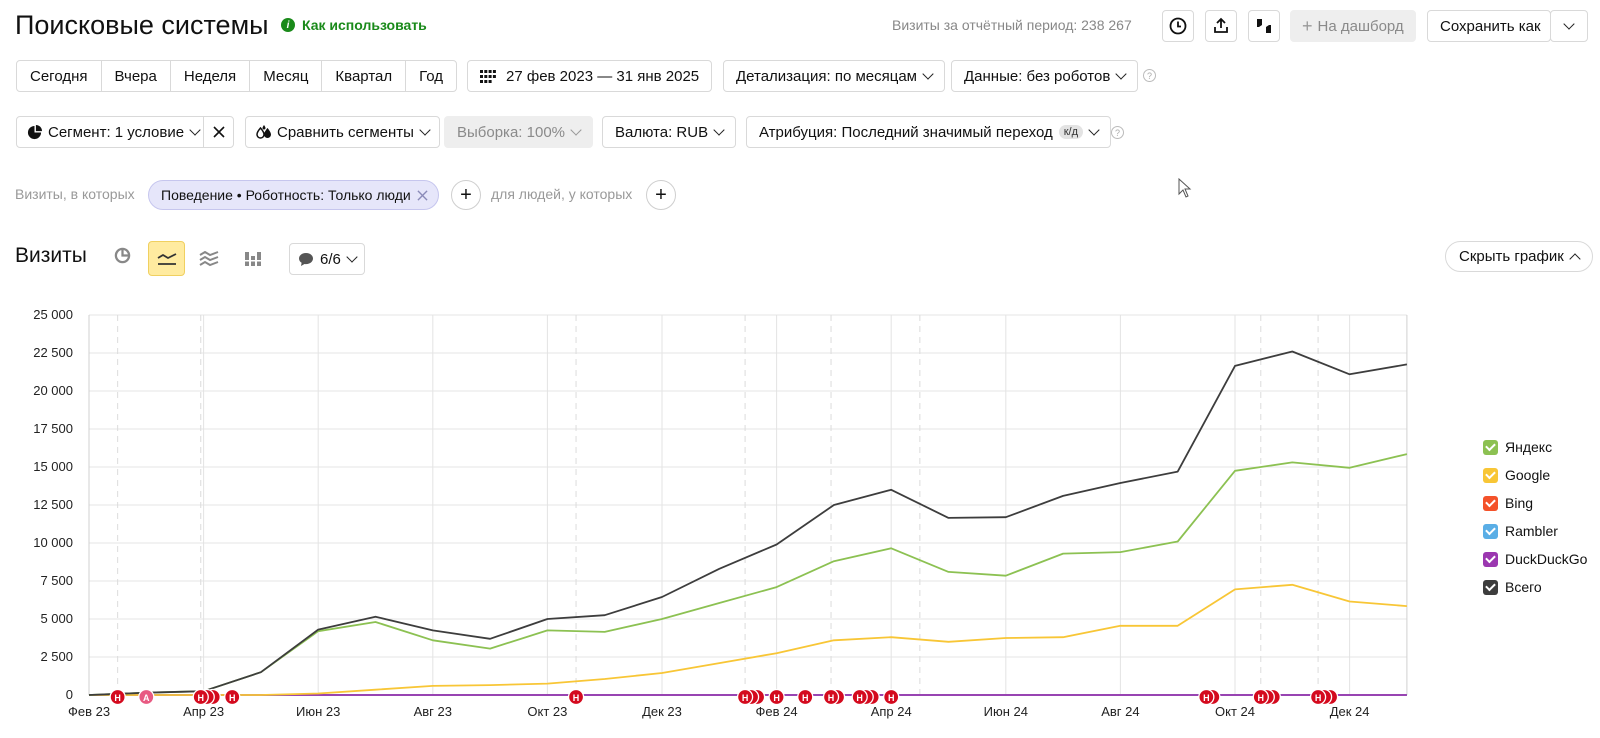  What do you see at coordinates (1508, 503) in the screenshot?
I see `legend-bing: Bing` at bounding box center [1508, 503].